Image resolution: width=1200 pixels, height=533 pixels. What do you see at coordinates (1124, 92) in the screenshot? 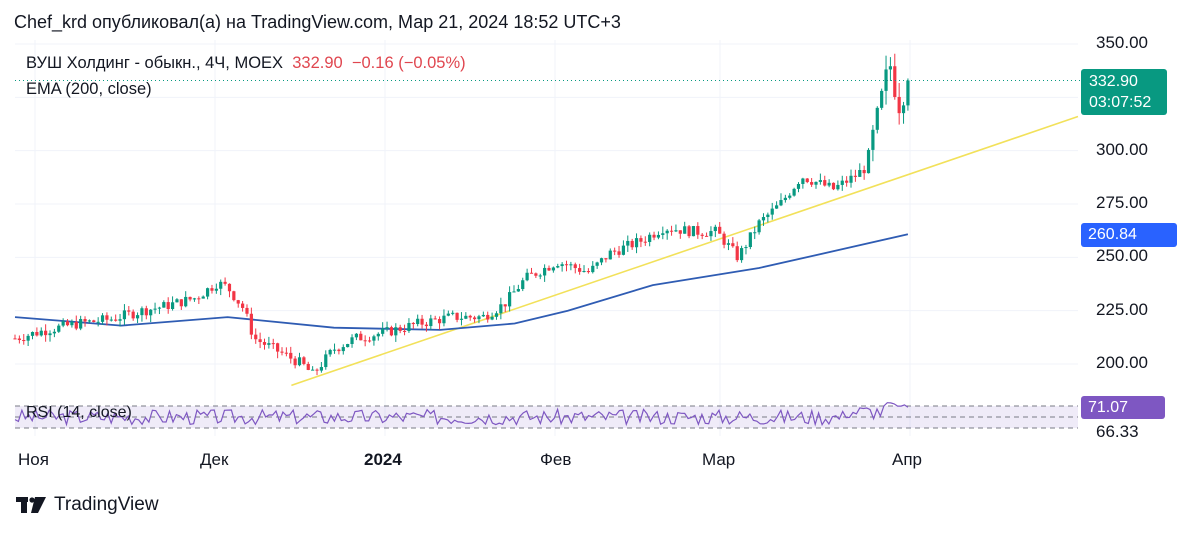
I see `last-price-tag: 332.90 03:07:52` at bounding box center [1124, 92].